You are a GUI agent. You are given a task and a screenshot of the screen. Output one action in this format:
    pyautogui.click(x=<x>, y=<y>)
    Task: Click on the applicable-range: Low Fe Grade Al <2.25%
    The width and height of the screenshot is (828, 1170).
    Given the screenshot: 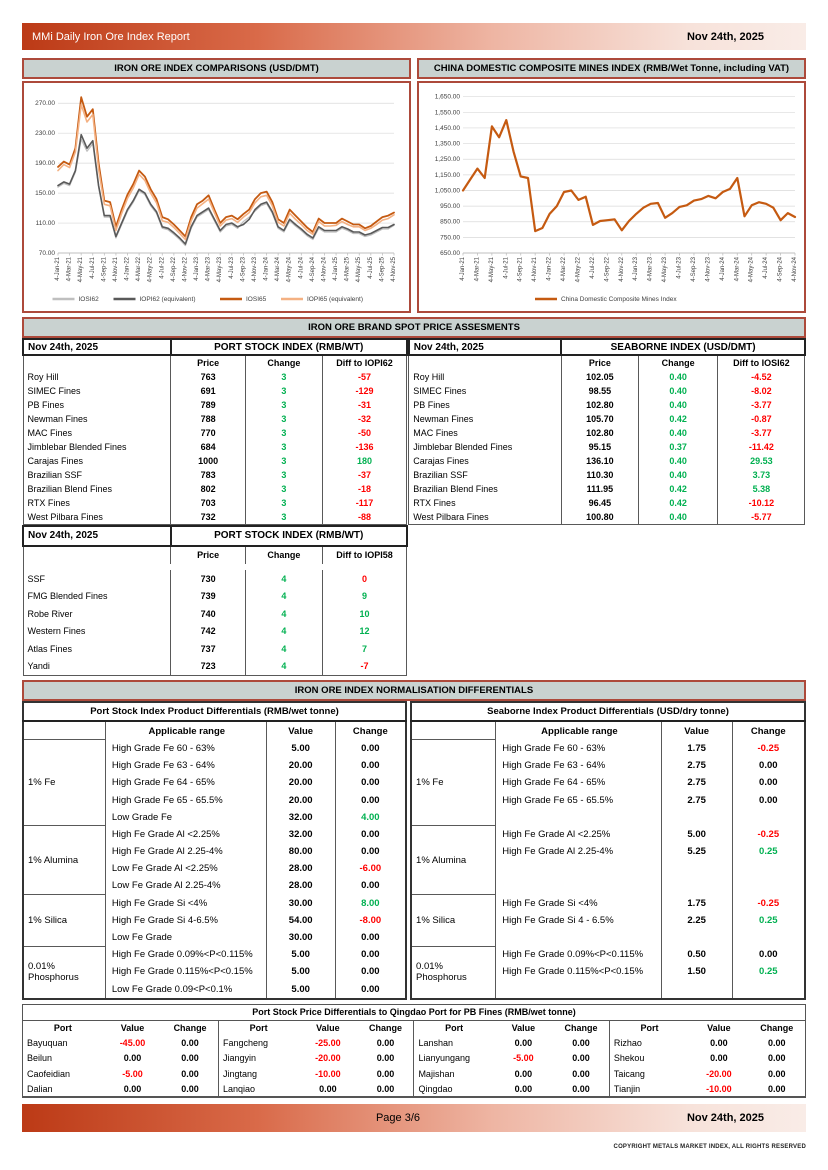 What is the action you would take?
    pyautogui.click(x=185, y=869)
    